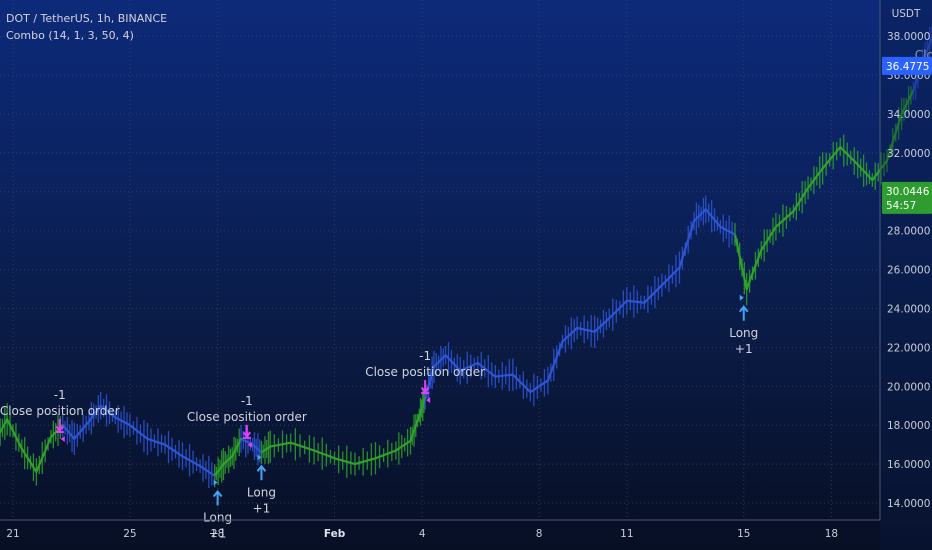  I want to click on symbol-title: DOT / TetherUS, 1h, BINANCE, so click(87, 18).